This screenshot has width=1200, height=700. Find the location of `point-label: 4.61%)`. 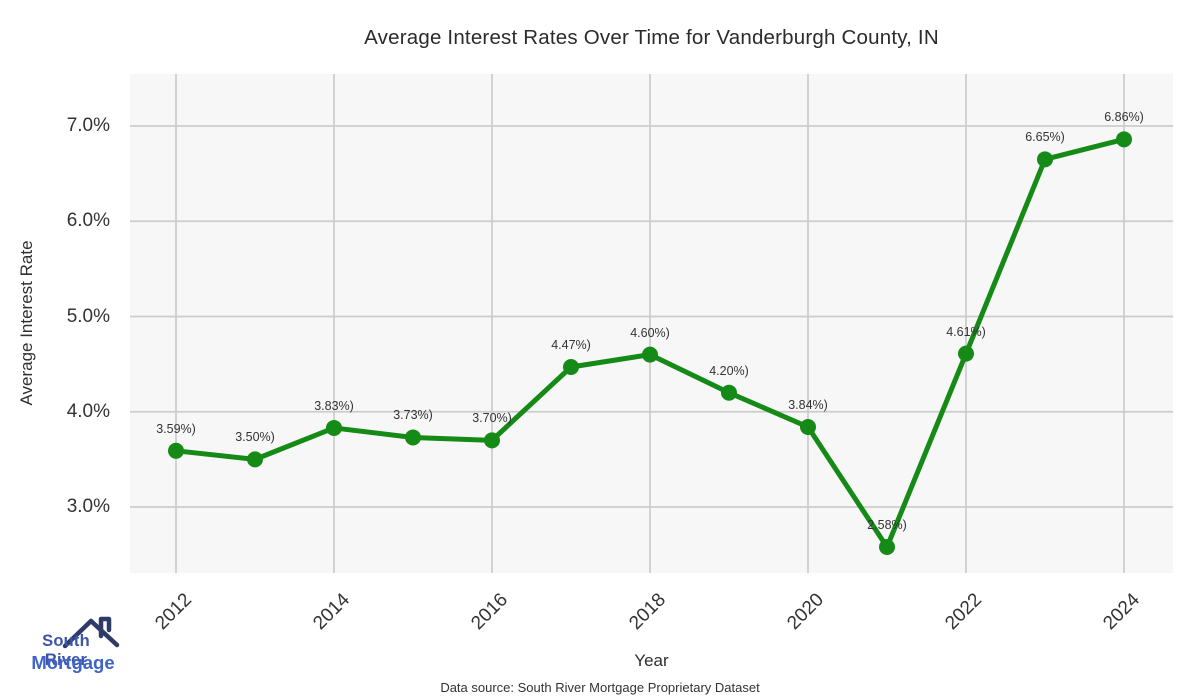

point-label: 4.61%) is located at coordinates (966, 331).